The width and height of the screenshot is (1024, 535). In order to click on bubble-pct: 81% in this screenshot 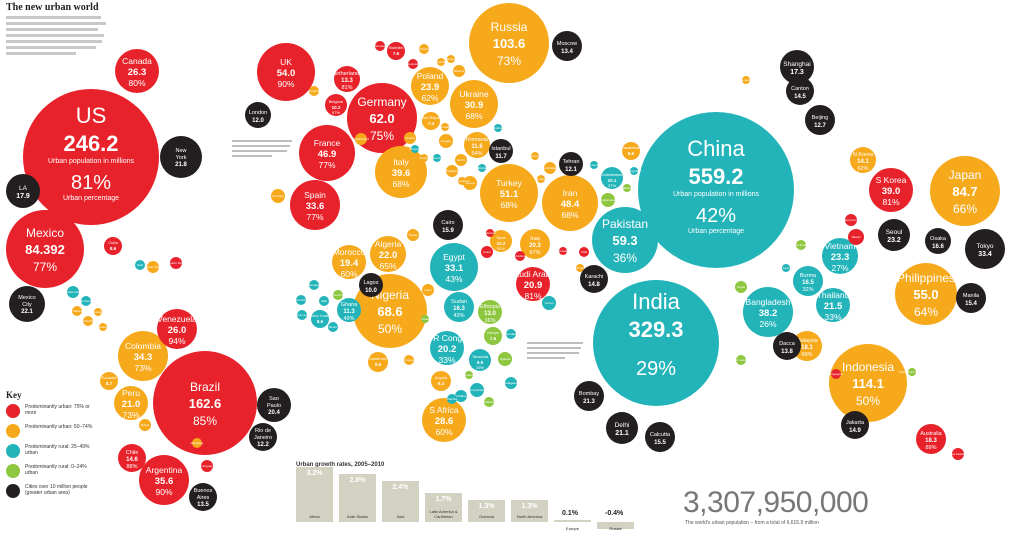, I will do `click(346, 88)`.